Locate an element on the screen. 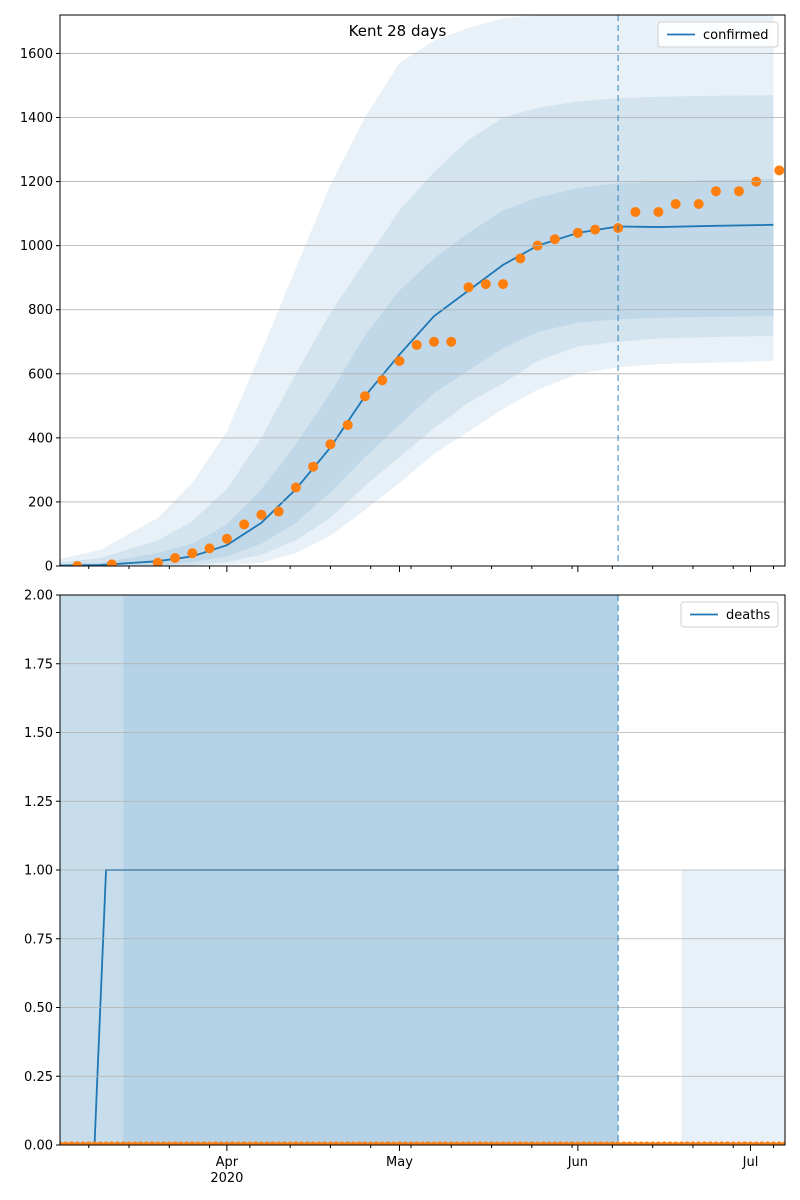  y-tick-label: 1.75 is located at coordinates (38, 664).